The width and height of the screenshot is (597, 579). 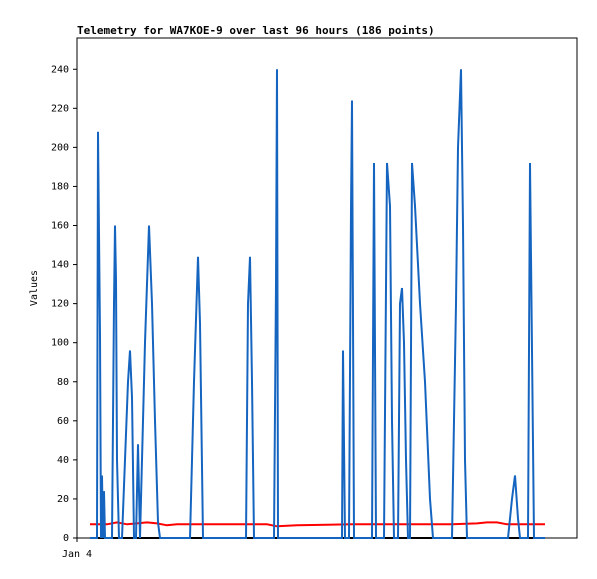 What do you see at coordinates (60, 265) in the screenshot?
I see `y-tick-label: 140` at bounding box center [60, 265].